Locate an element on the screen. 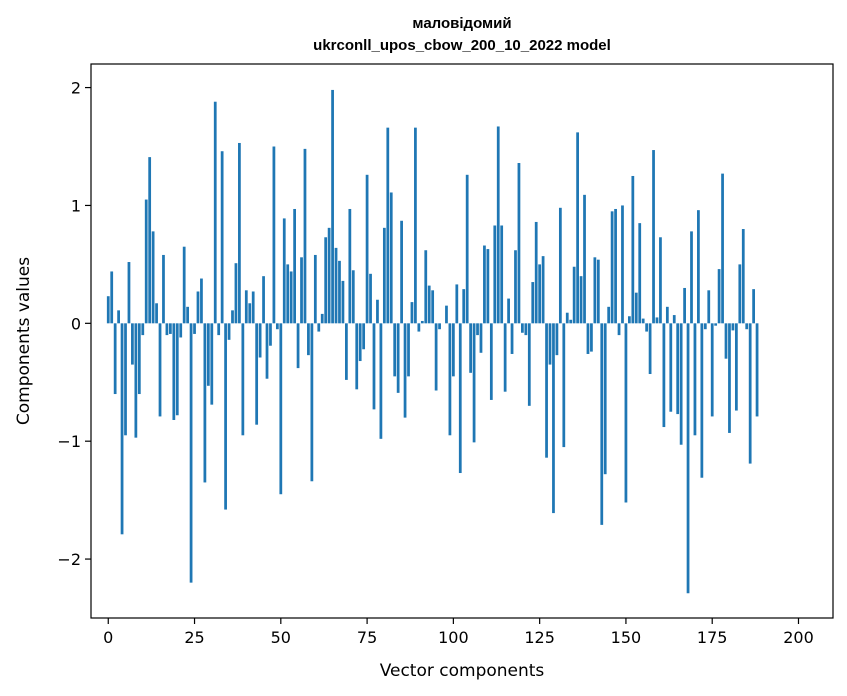  y-tick-label: 2 is located at coordinates (76, 88).